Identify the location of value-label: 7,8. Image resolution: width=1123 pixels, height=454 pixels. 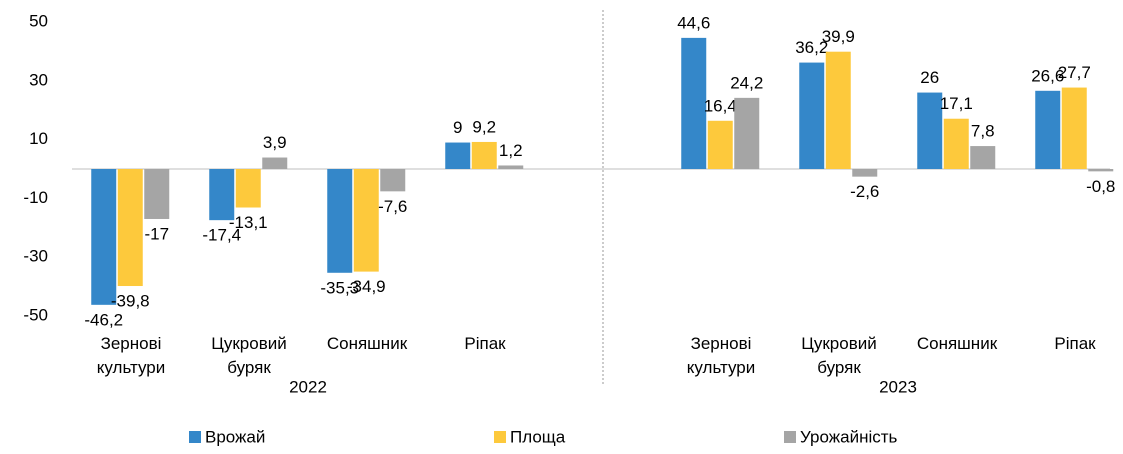
(983, 131).